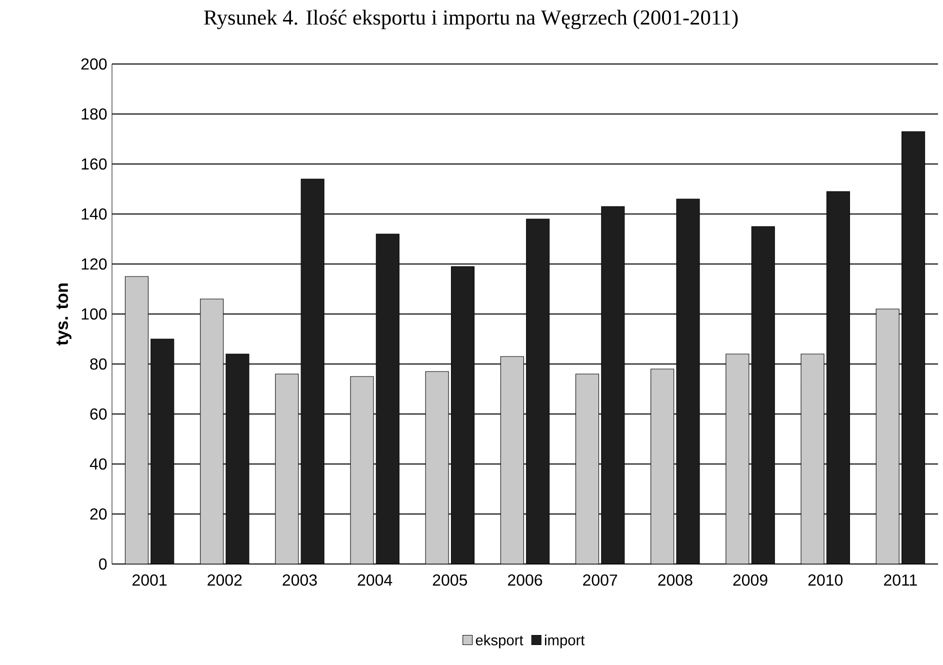  Describe the element at coordinates (225, 580) in the screenshot. I see `x-tick-label: 2002` at that location.